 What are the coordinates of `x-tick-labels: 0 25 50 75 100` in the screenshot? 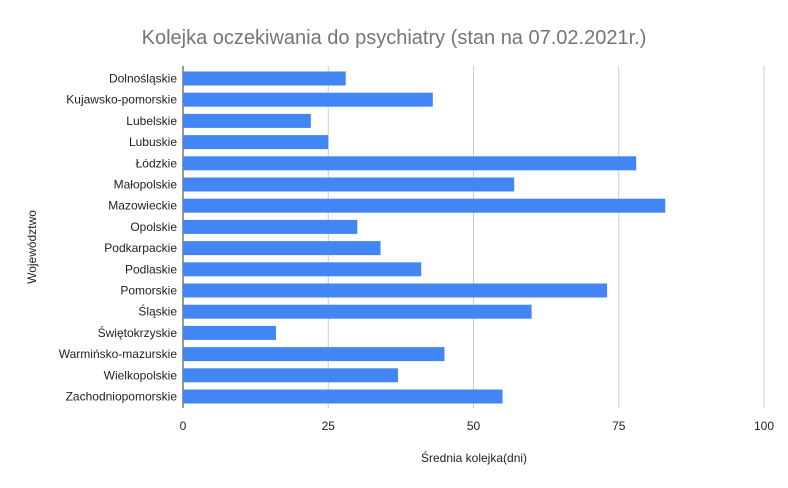 It's located at (477, 426).